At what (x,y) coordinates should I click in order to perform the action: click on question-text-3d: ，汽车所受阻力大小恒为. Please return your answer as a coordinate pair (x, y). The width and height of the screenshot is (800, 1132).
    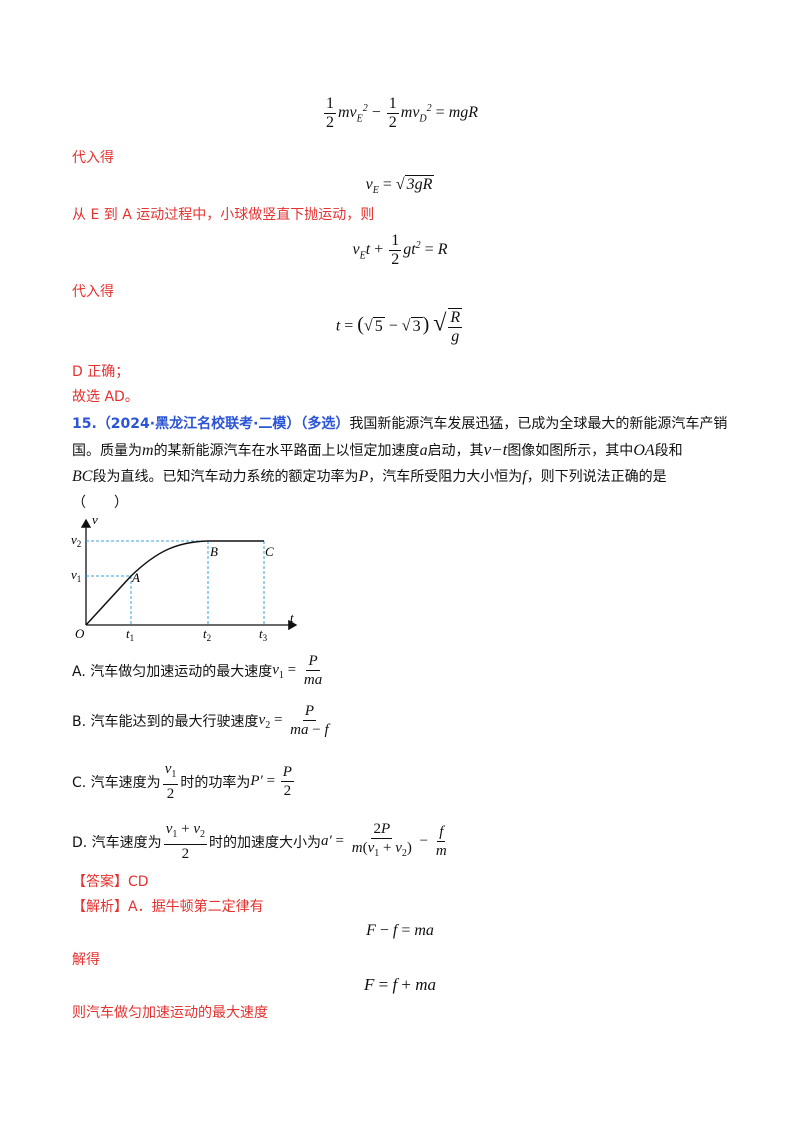
    Looking at the image, I should click on (445, 477).